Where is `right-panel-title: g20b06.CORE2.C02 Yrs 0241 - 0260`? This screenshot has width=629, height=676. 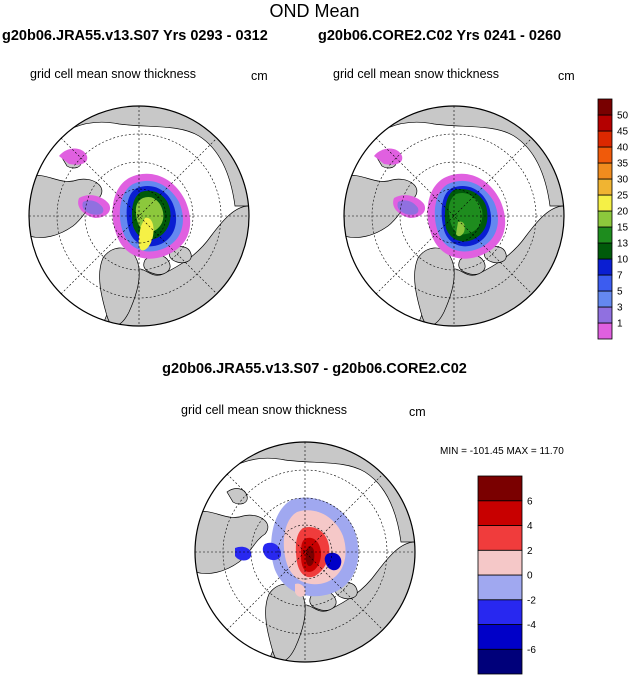 right-panel-title: g20b06.CORE2.C02 Yrs 0241 - 0260 is located at coordinates (440, 36).